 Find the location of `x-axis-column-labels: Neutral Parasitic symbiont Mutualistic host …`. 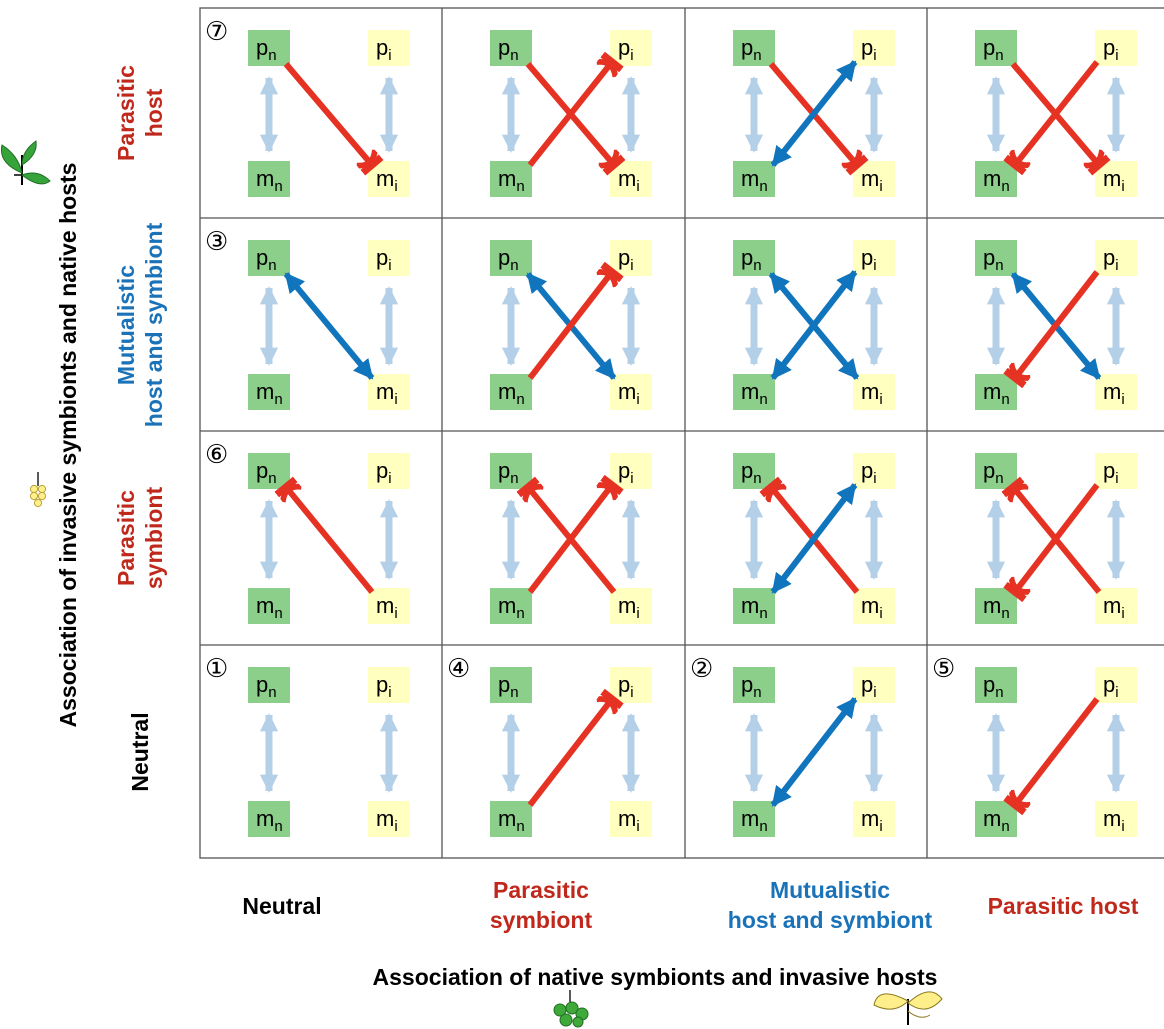

x-axis-column-labels: Neutral Parasitic symbiont Mutualistic host … is located at coordinates (690, 905).